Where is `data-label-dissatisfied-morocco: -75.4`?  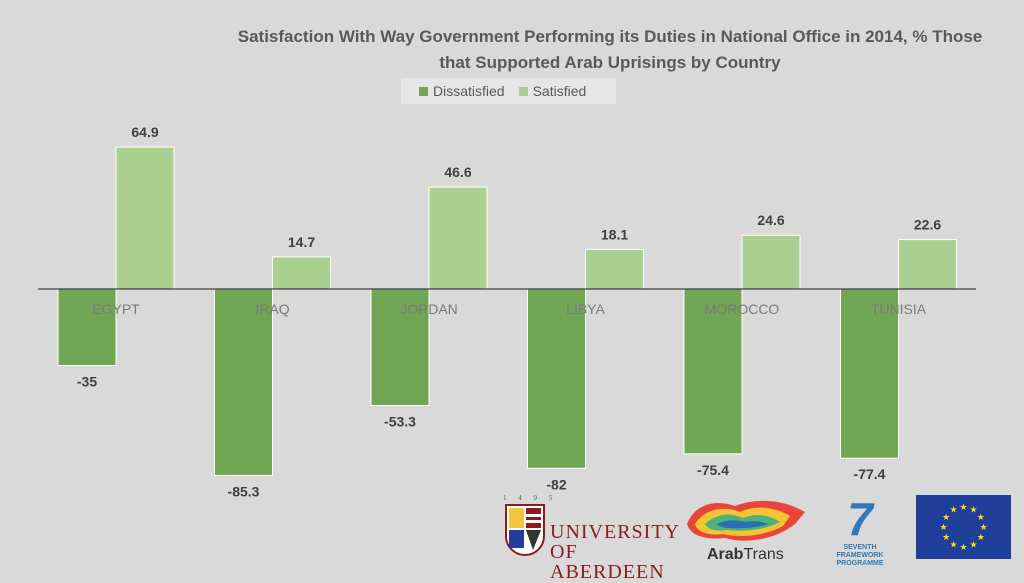 data-label-dissatisfied-morocco: -75.4 is located at coordinates (713, 470).